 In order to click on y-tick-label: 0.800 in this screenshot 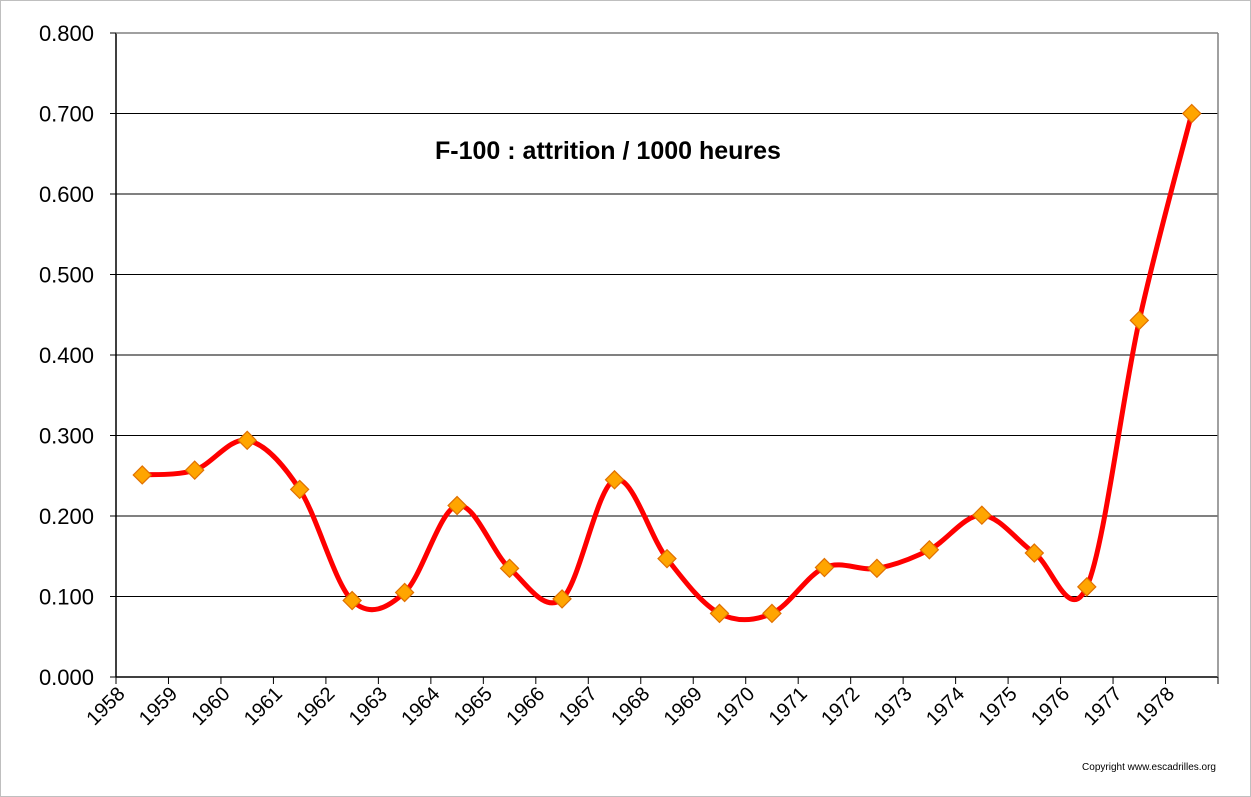, I will do `click(66, 33)`.